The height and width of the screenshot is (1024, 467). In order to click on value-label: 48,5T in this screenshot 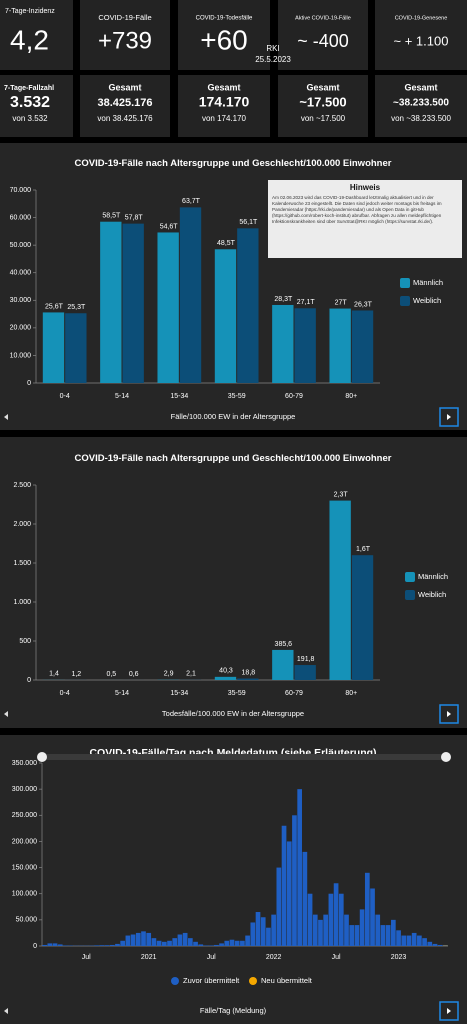, I will do `click(226, 243)`.